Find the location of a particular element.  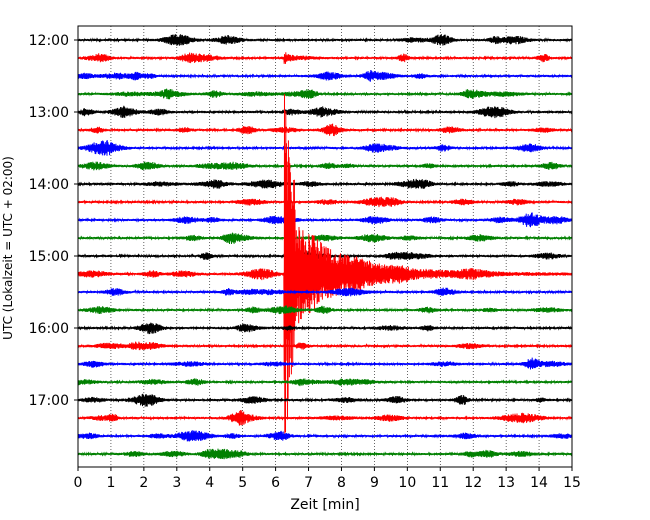

y-axis: 12:00 13:00 14:00 15:00 16:00 17:00 is located at coordinates (53, 221).